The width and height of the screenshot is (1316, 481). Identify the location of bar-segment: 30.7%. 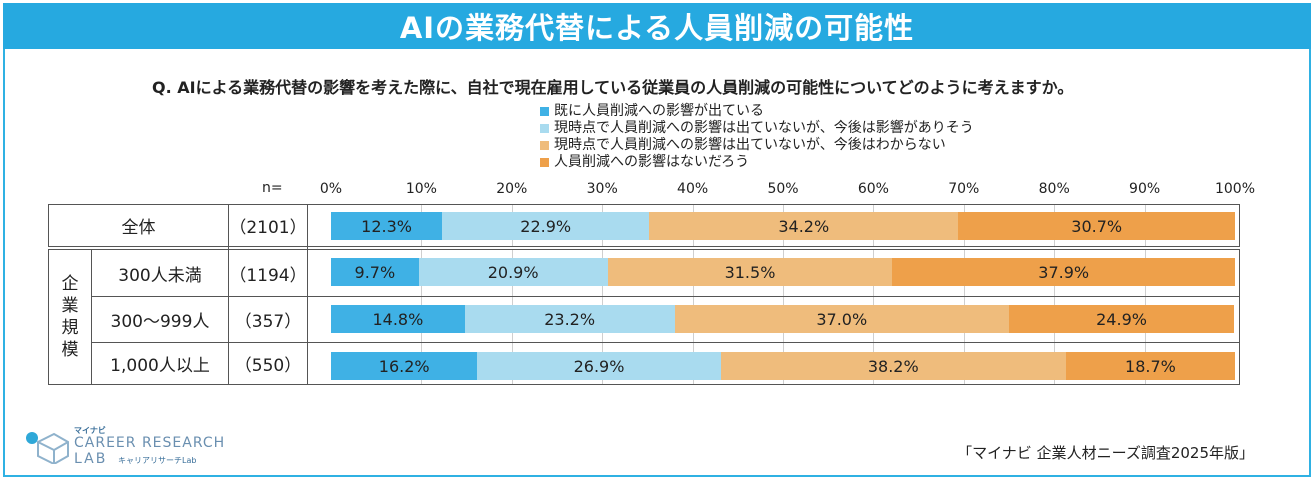
(1096, 226).